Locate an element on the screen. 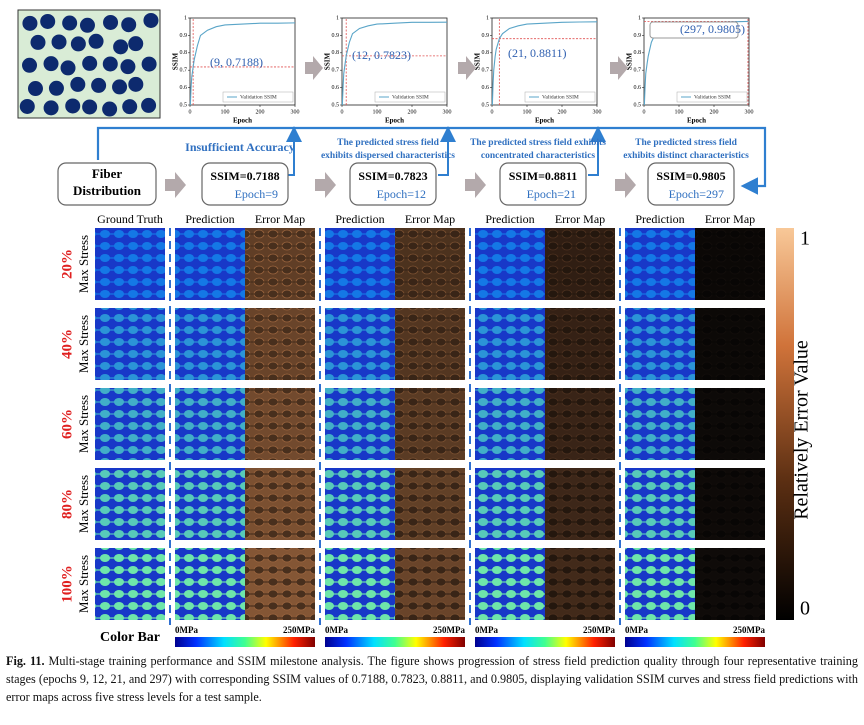  row-percent: 40% is located at coordinates (67, 344).